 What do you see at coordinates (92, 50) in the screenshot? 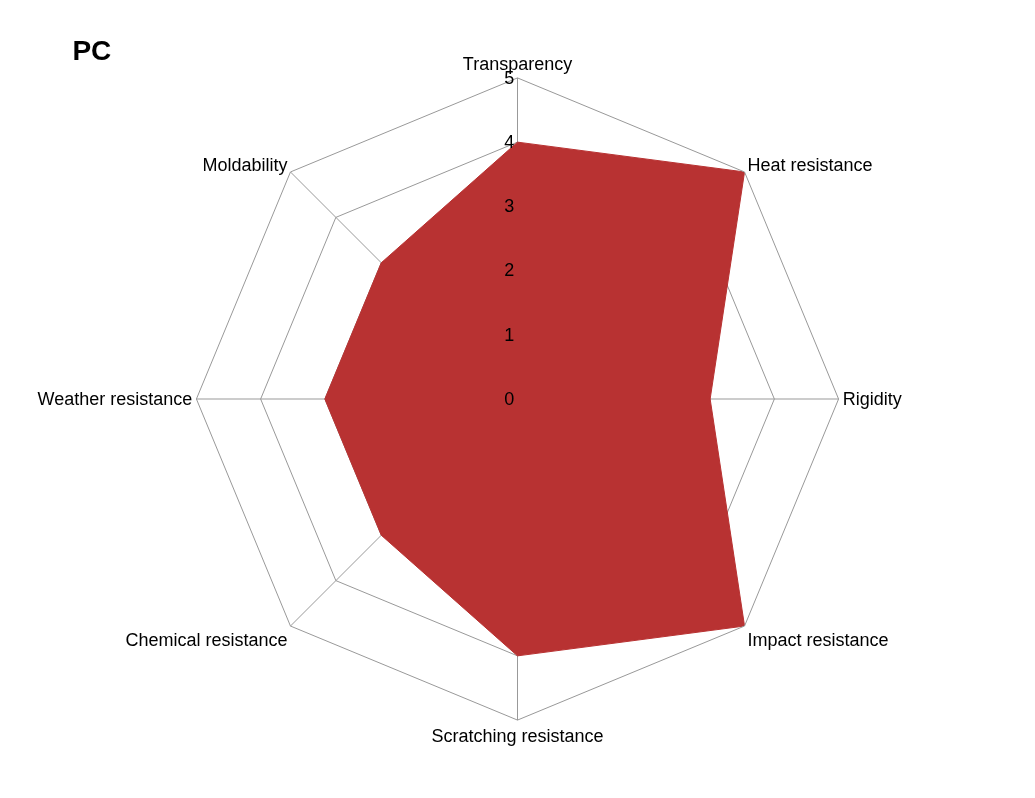
I see `chart-title: PC` at bounding box center [92, 50].